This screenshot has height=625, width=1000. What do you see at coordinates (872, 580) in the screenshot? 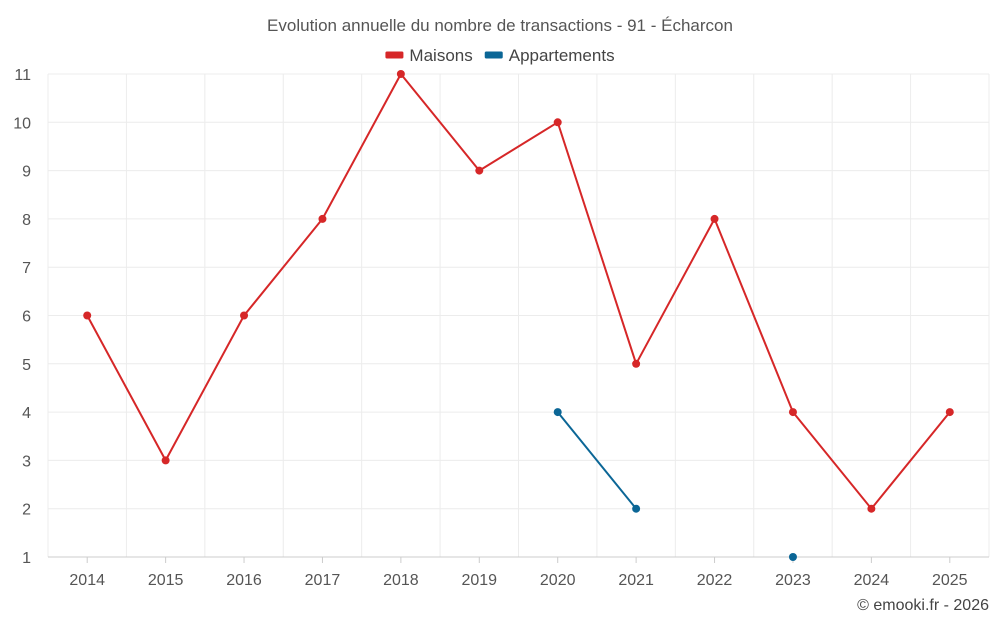
I see `x-tick-label: 2024` at bounding box center [872, 580].